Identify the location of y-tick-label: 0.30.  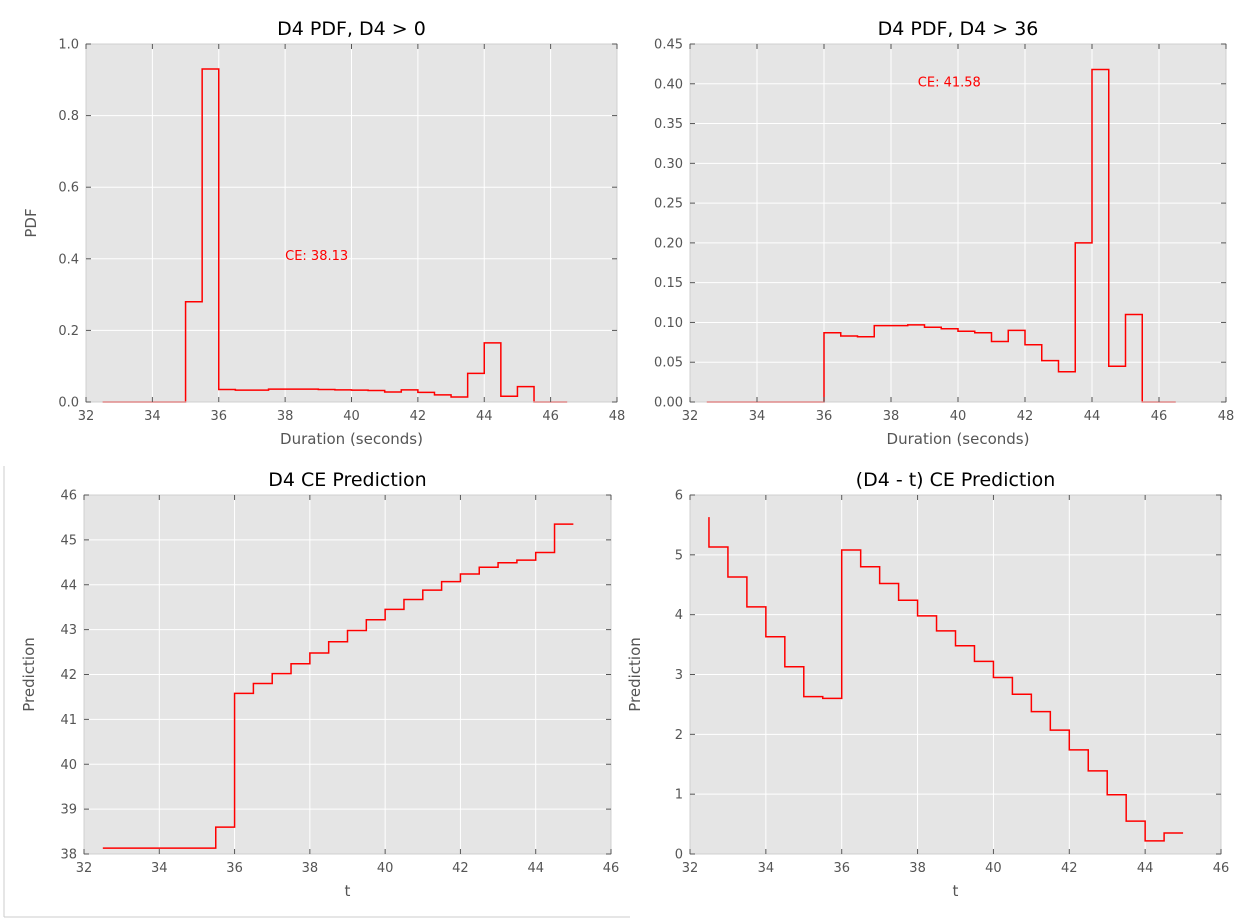
(668, 164).